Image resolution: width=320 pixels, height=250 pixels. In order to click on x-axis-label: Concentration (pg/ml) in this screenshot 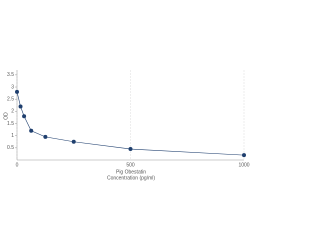, I will do `click(131, 178)`.